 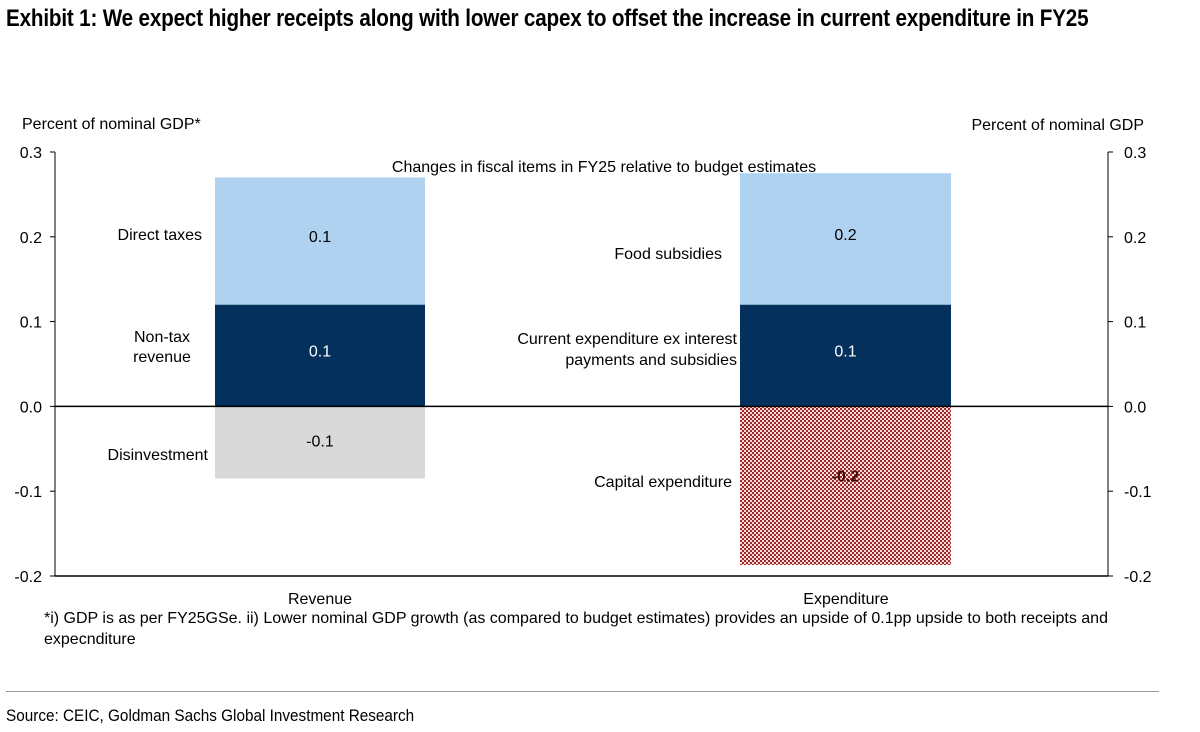 I want to click on y-tick-label-left: -0.2, so click(x=28, y=577).